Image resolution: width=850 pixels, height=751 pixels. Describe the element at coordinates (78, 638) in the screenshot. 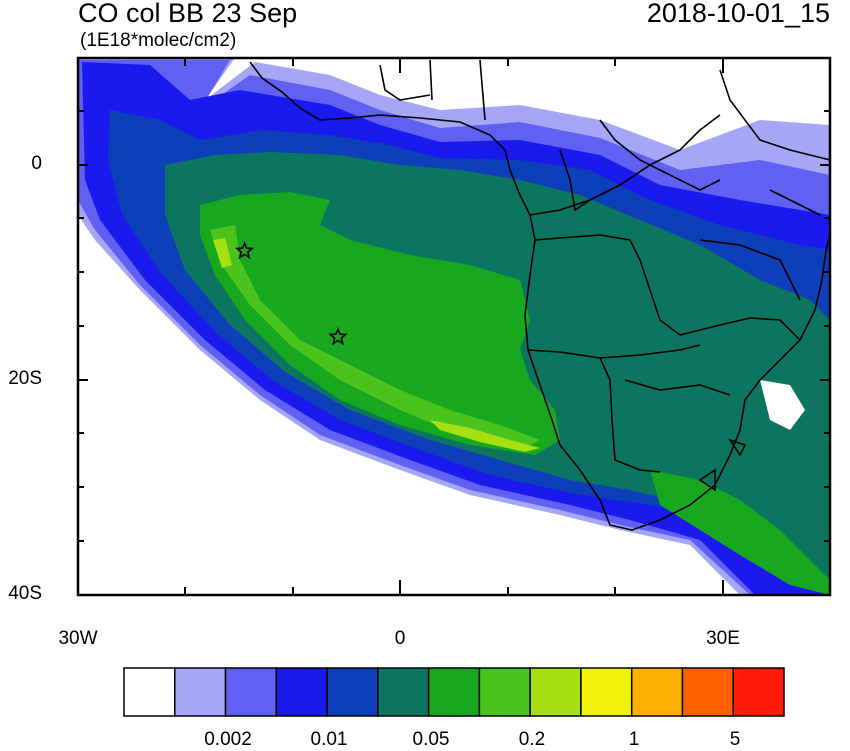

I see `x-tick-30w: 30W` at that location.